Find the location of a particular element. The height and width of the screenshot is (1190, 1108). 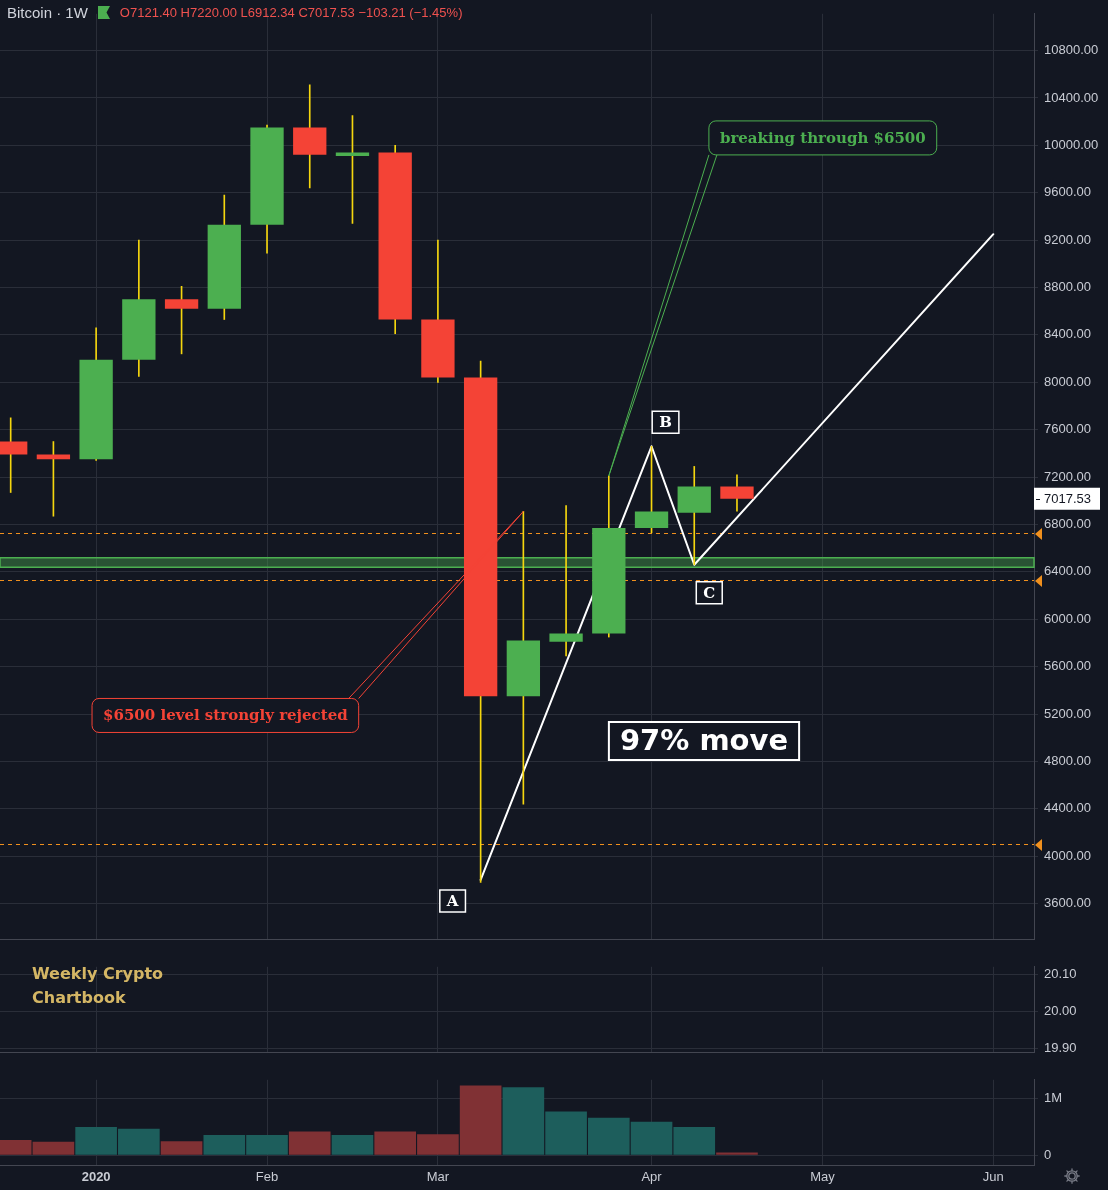

y-tick-label: 6000.00 is located at coordinates (1067, 618).